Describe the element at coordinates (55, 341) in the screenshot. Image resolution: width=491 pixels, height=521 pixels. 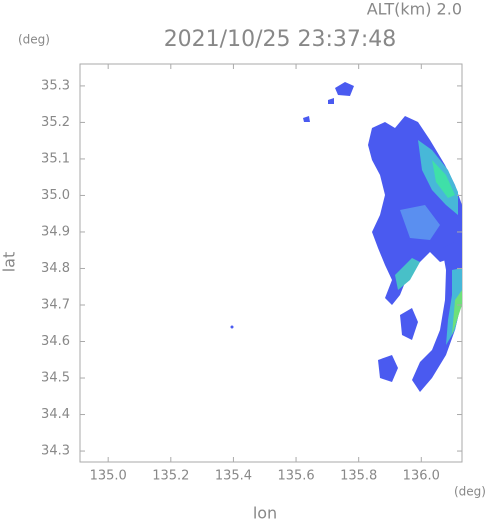
I see `y-tick-label: 34.6` at that location.